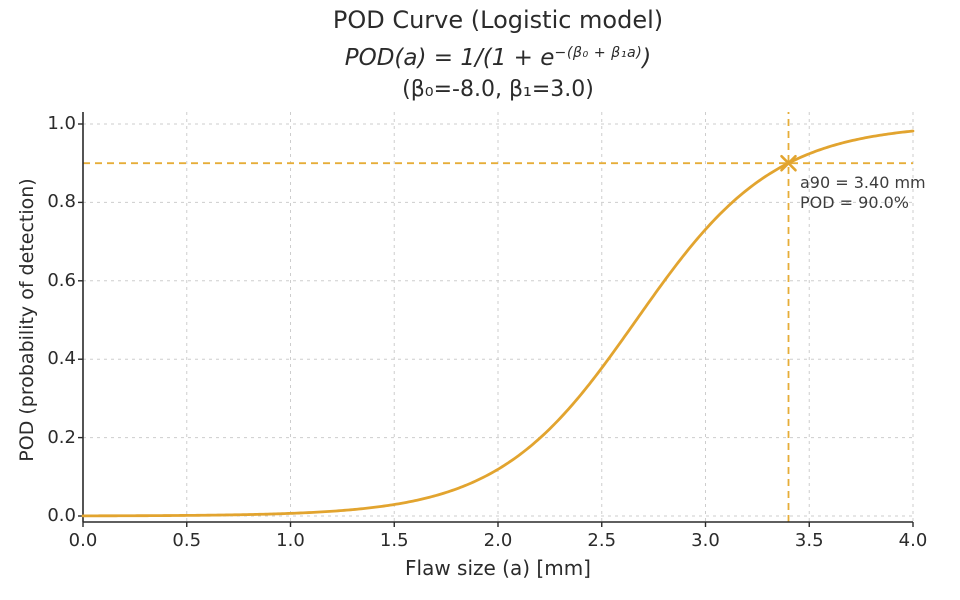  I want to click on y-tick-label: 0.0, so click(61, 515).